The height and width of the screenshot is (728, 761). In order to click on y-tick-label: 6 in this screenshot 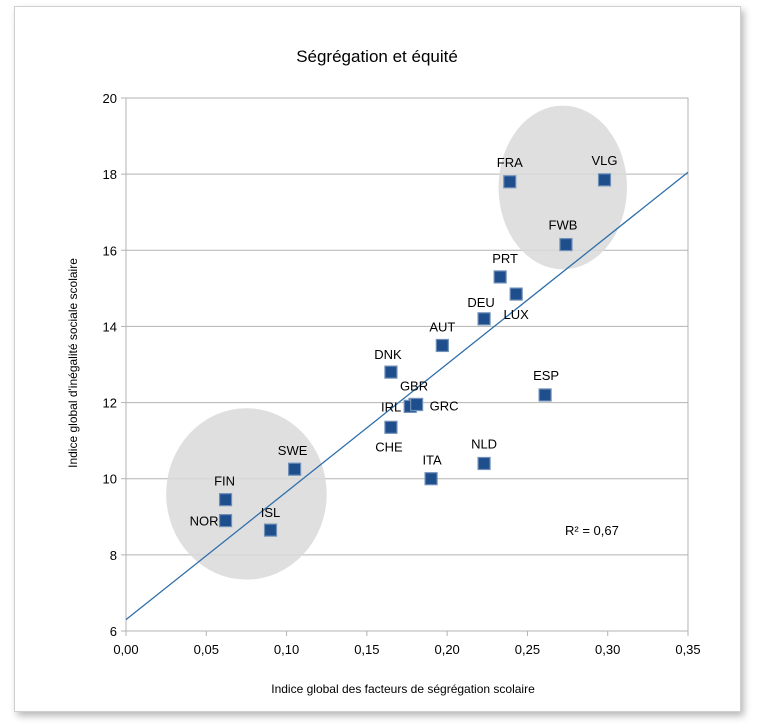, I will do `click(113, 631)`.